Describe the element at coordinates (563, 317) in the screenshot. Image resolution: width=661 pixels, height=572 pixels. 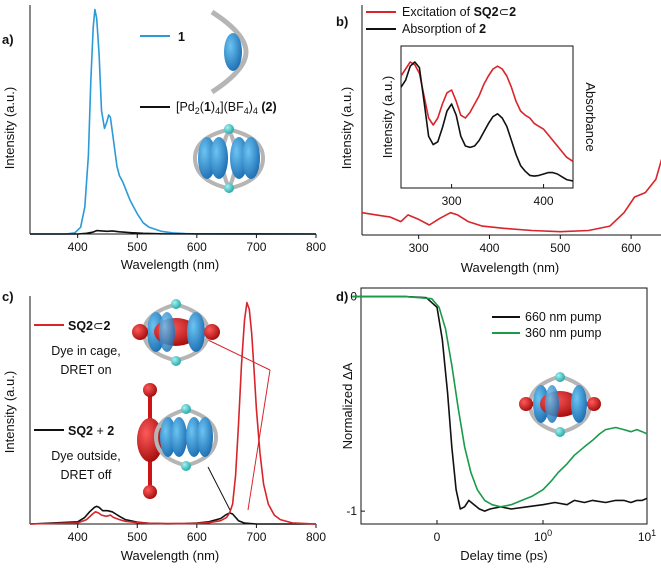
I see `panel-d-legend-label-1: 660 nm pump` at that location.